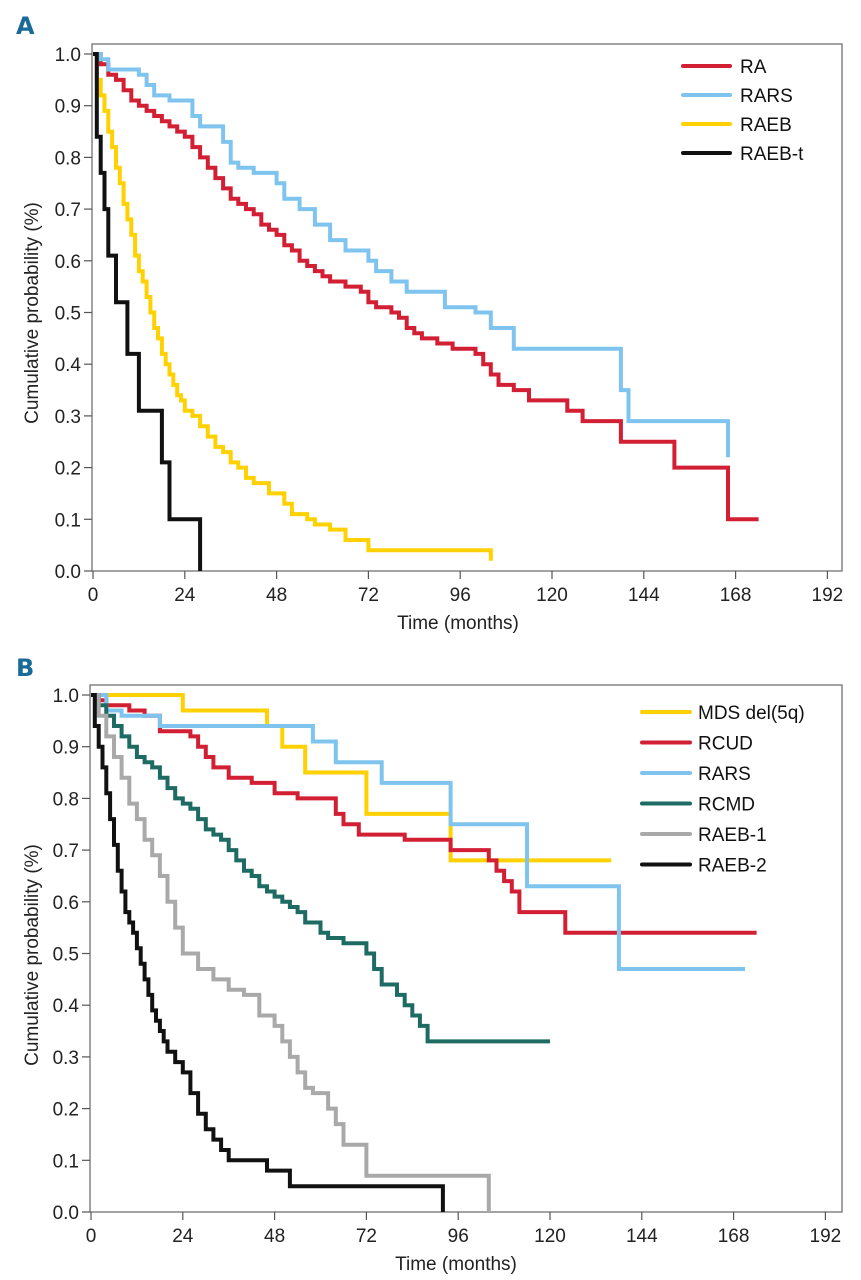 The height and width of the screenshot is (1280, 861). I want to click on series-line-mds-del-5q, so click(351, 778).